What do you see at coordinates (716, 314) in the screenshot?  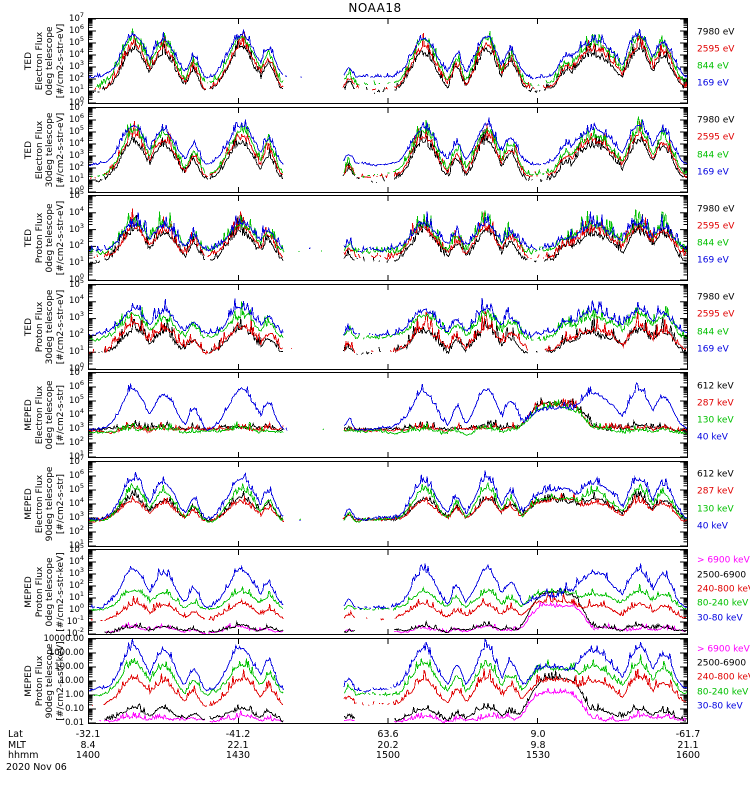 I see `legend-entry: 2595 eV` at bounding box center [716, 314].